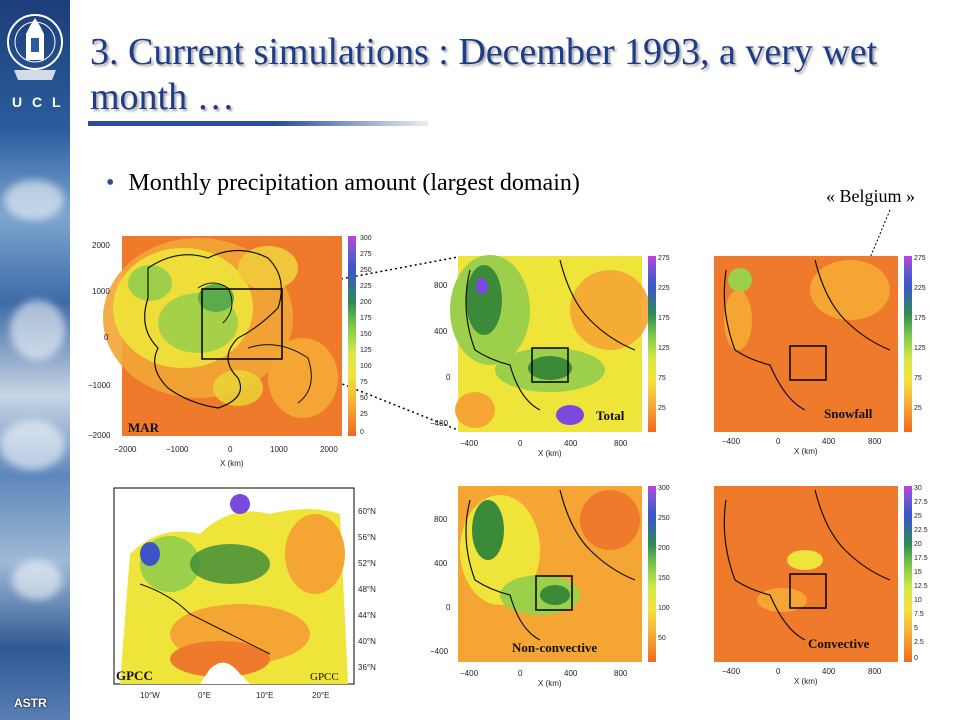  I want to click on axis-tick-label: −2000, so click(125, 449).